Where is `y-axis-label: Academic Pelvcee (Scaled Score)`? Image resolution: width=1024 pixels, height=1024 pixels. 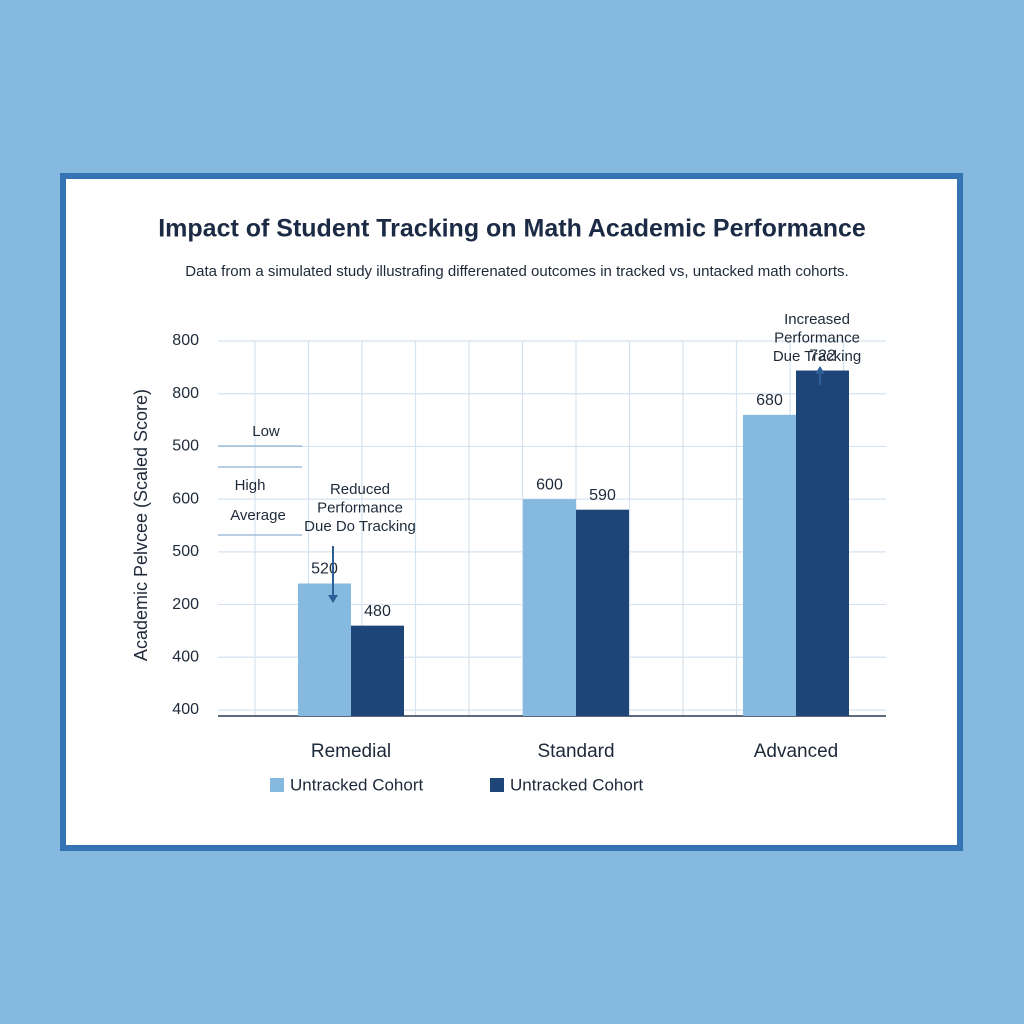 y-axis-label: Academic Pelvcee (Scaled Score) is located at coordinates (141, 525).